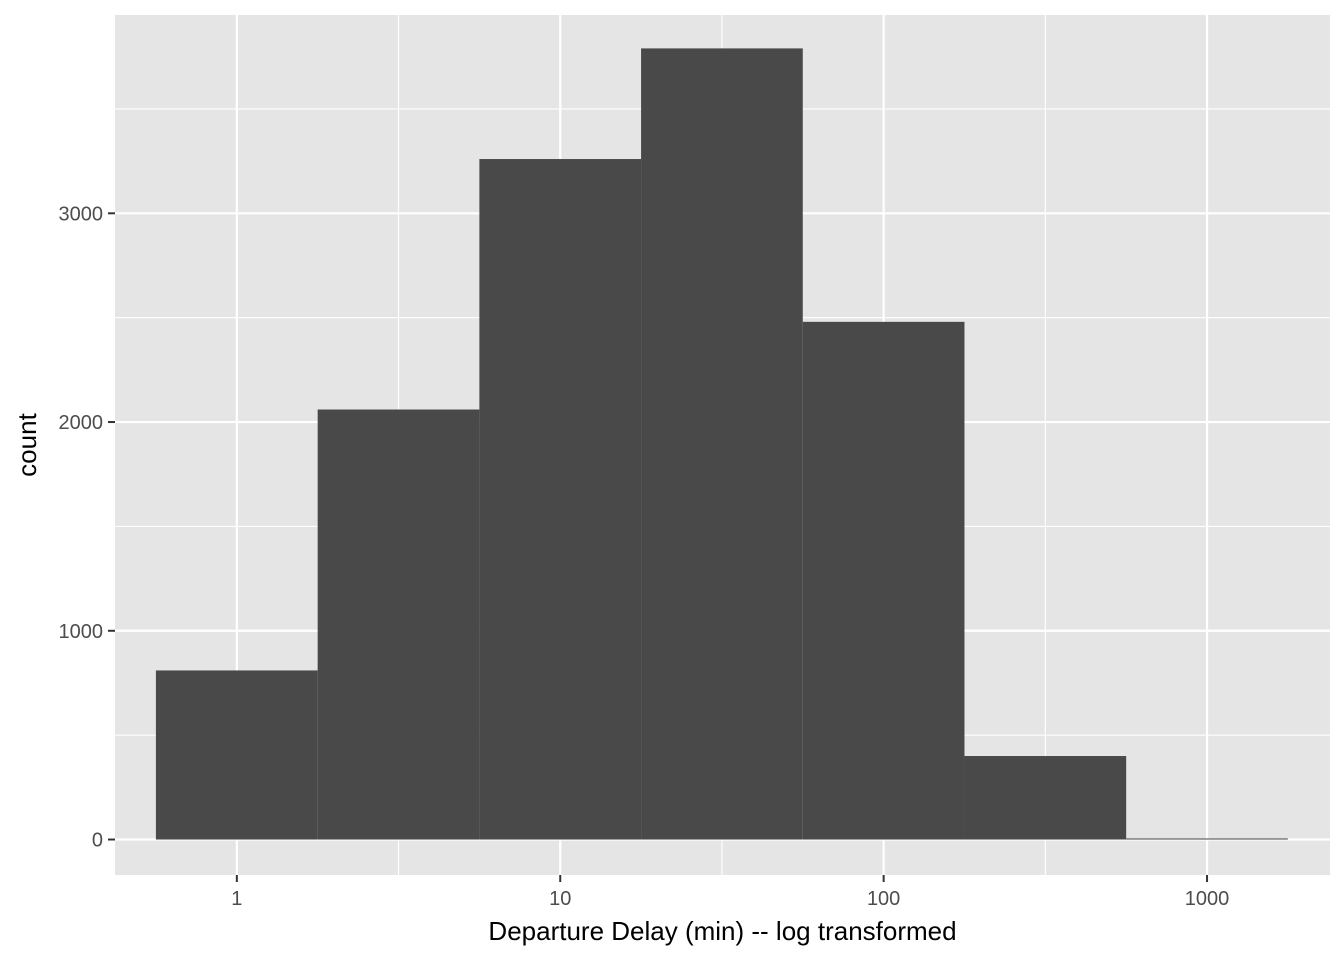  Describe the element at coordinates (730, 892) in the screenshot. I see `x-axis: 1 10 100 1000` at that location.